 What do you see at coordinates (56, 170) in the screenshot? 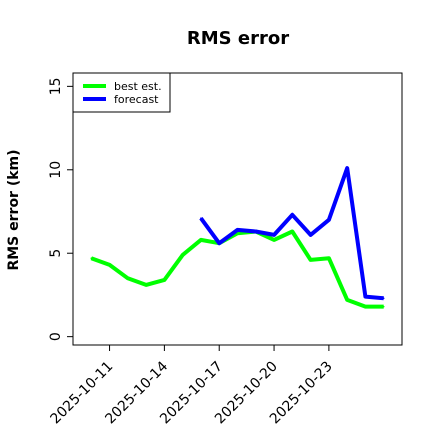
I see `y-tick-label: 10` at bounding box center [56, 170].